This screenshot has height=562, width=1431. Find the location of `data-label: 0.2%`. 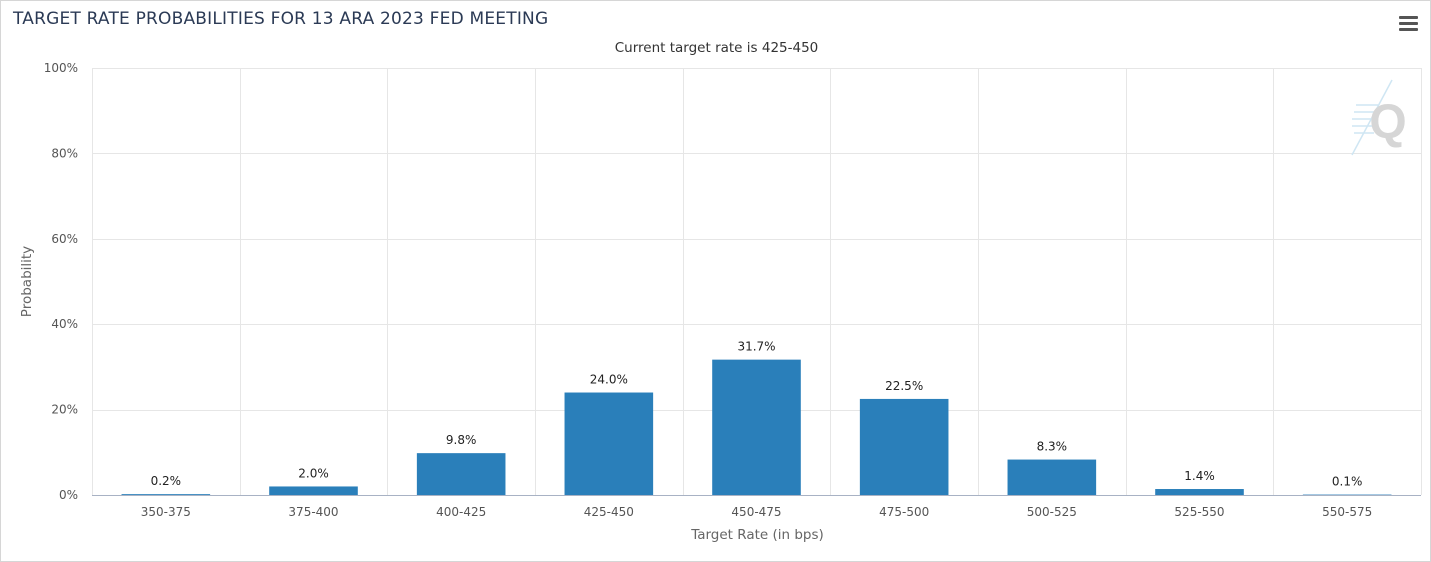

data-label: 0.2% is located at coordinates (166, 481).